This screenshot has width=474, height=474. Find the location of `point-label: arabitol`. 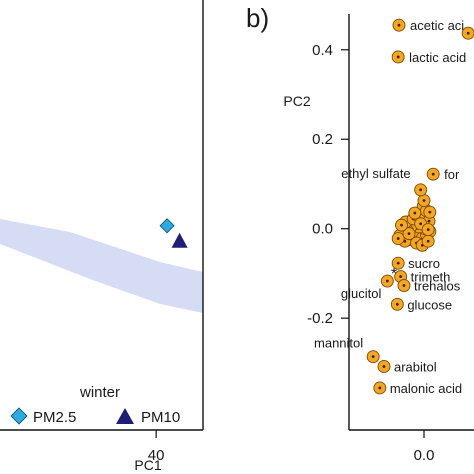

point-label: arabitol is located at coordinates (415, 366).